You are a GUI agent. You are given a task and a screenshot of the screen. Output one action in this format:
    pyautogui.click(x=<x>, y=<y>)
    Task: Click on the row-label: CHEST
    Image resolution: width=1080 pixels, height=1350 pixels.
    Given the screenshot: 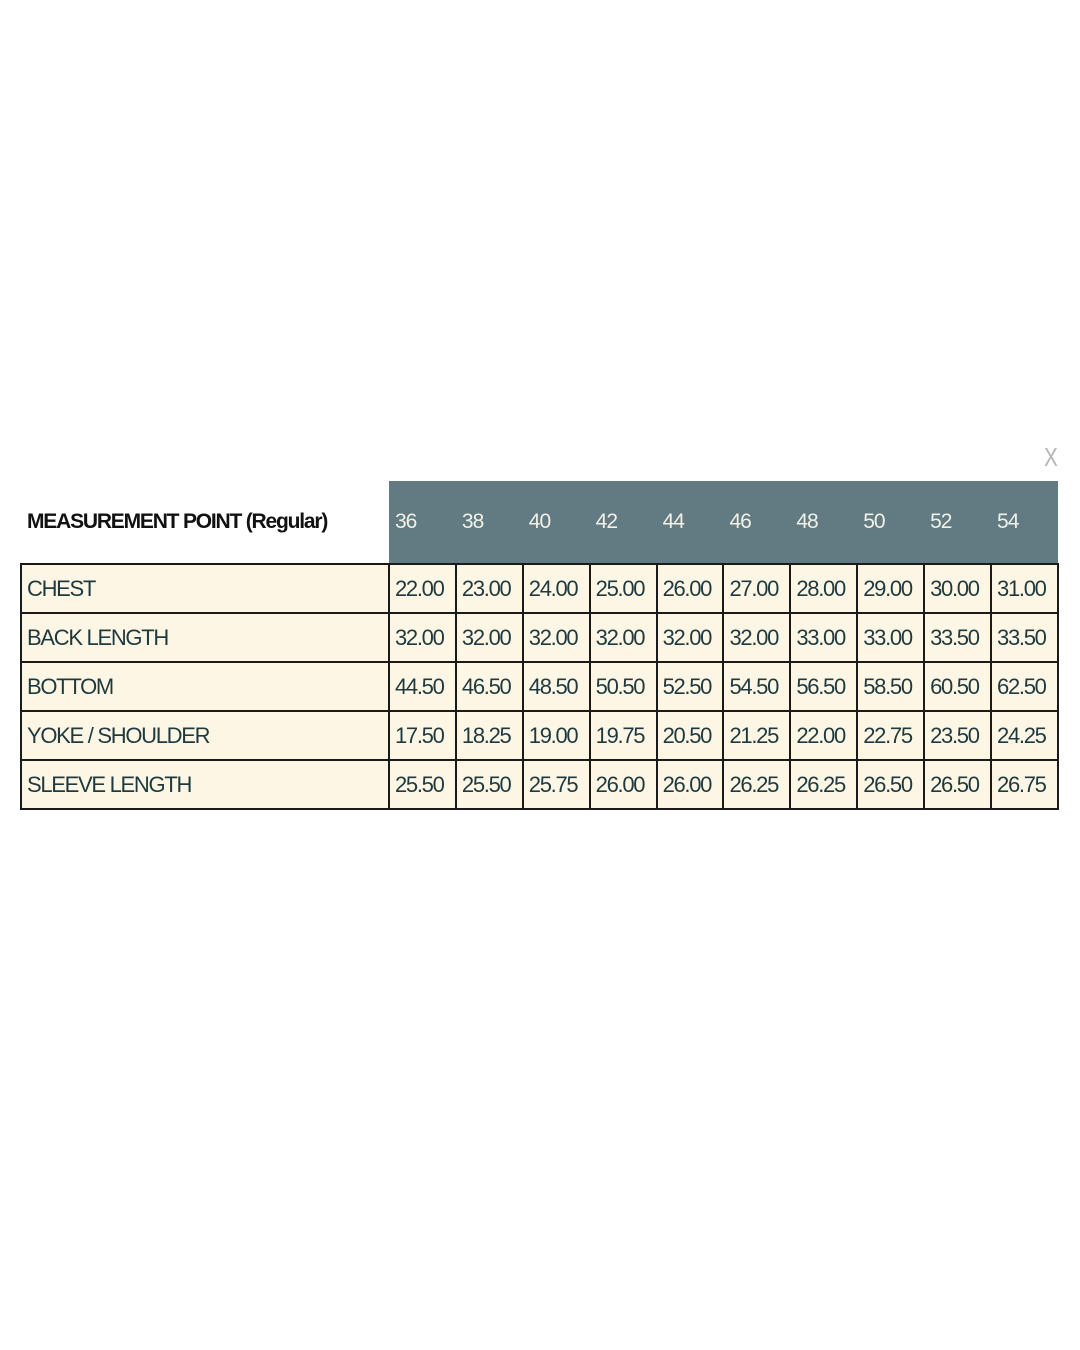 What is the action you would take?
    pyautogui.click(x=205, y=588)
    